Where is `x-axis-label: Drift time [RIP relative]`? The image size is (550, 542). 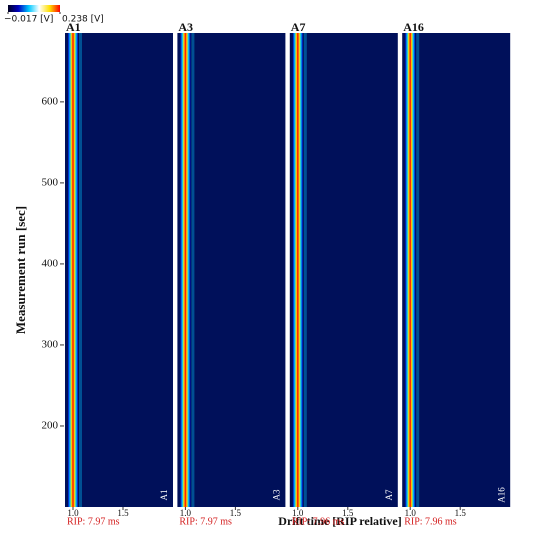
x-axis-label: Drift time [RIP relative] is located at coordinates (339, 521).